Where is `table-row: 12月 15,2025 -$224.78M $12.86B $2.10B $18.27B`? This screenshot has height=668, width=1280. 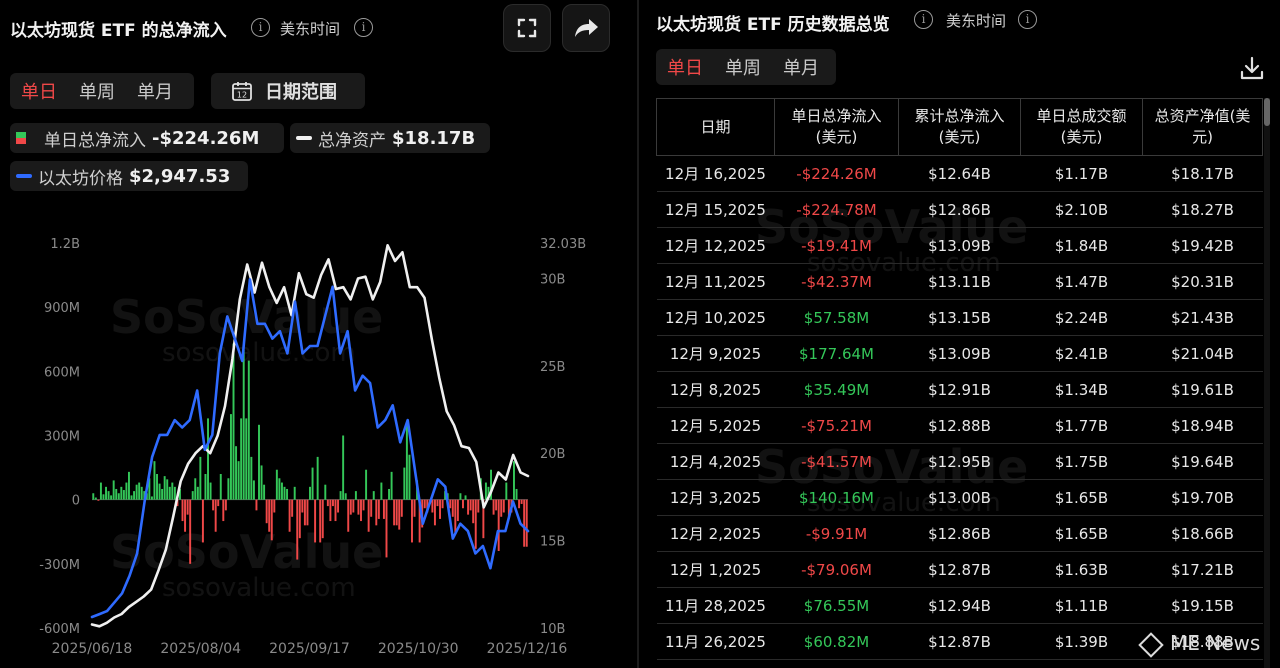
table-row: 12月 15,2025 -$224.78M $12.86B $2.10B $18.27B is located at coordinates (959, 209).